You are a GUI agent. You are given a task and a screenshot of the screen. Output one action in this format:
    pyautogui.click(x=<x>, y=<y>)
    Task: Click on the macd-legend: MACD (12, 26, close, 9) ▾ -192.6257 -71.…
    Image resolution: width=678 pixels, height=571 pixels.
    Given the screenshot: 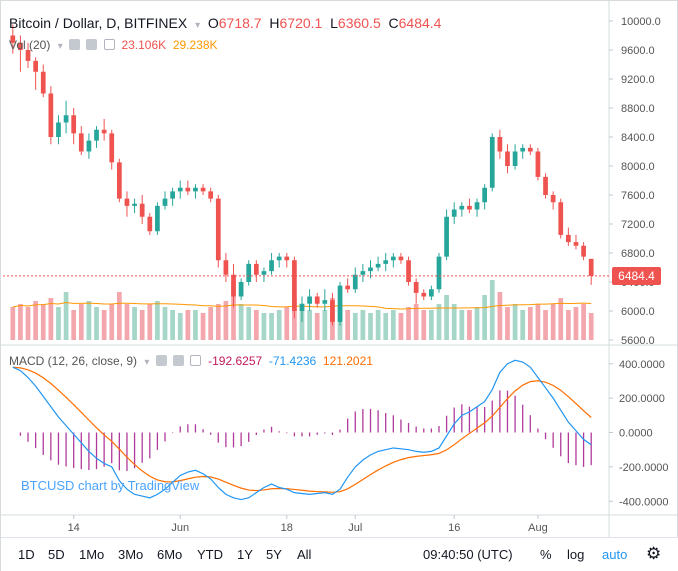 What is the action you would take?
    pyautogui.click(x=191, y=361)
    